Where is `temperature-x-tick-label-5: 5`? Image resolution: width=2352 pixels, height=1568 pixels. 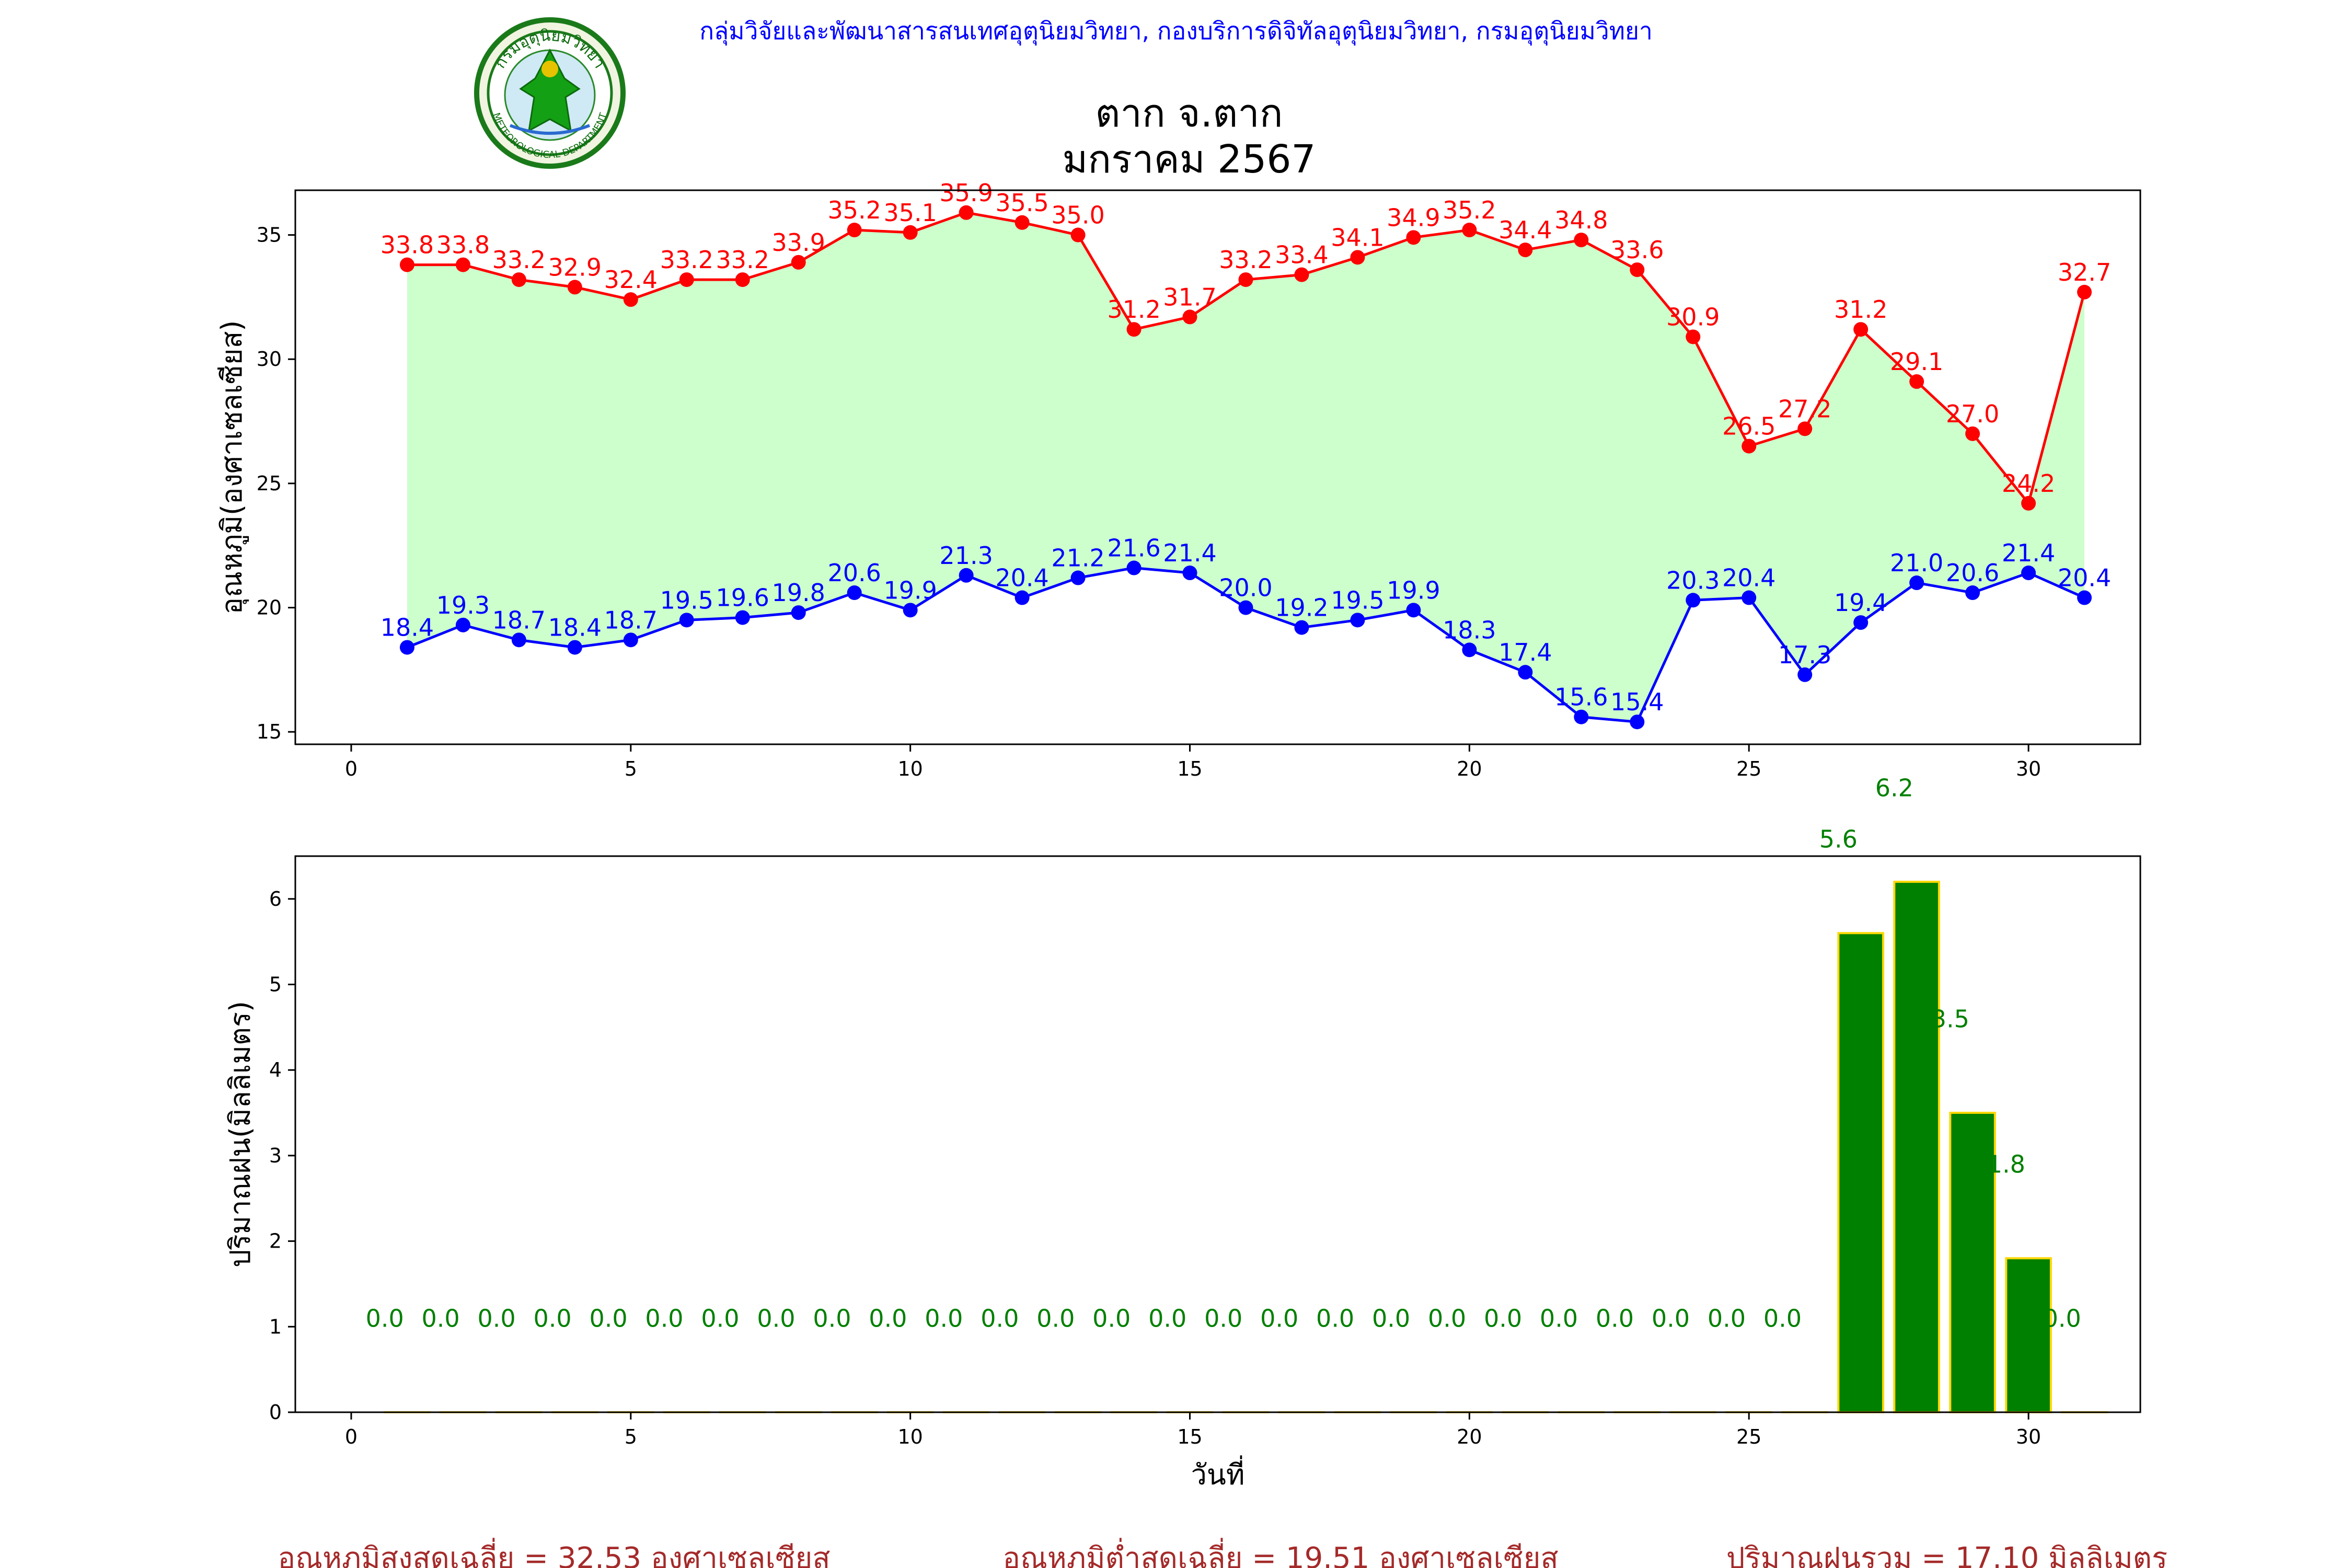 temperature-x-tick-label-5: 5 is located at coordinates (631, 768).